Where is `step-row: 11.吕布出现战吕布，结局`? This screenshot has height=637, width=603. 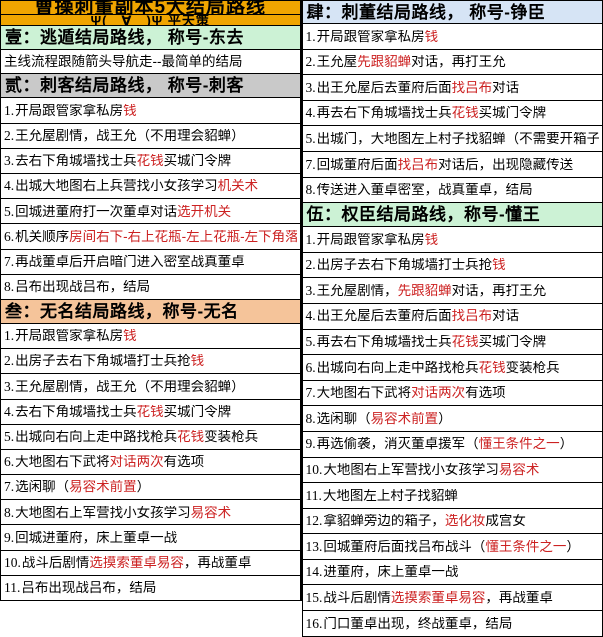 step-row: 11.吕布出现战吕布，结局 is located at coordinates (150, 588).